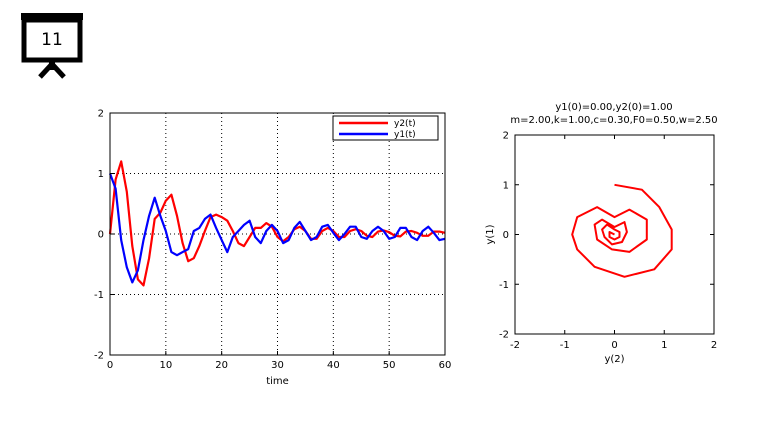 Image resolution: width=759 pixels, height=426 pixels. What do you see at coordinates (504, 335) in the screenshot?
I see `phase-y-tick-label: -2` at bounding box center [504, 335].